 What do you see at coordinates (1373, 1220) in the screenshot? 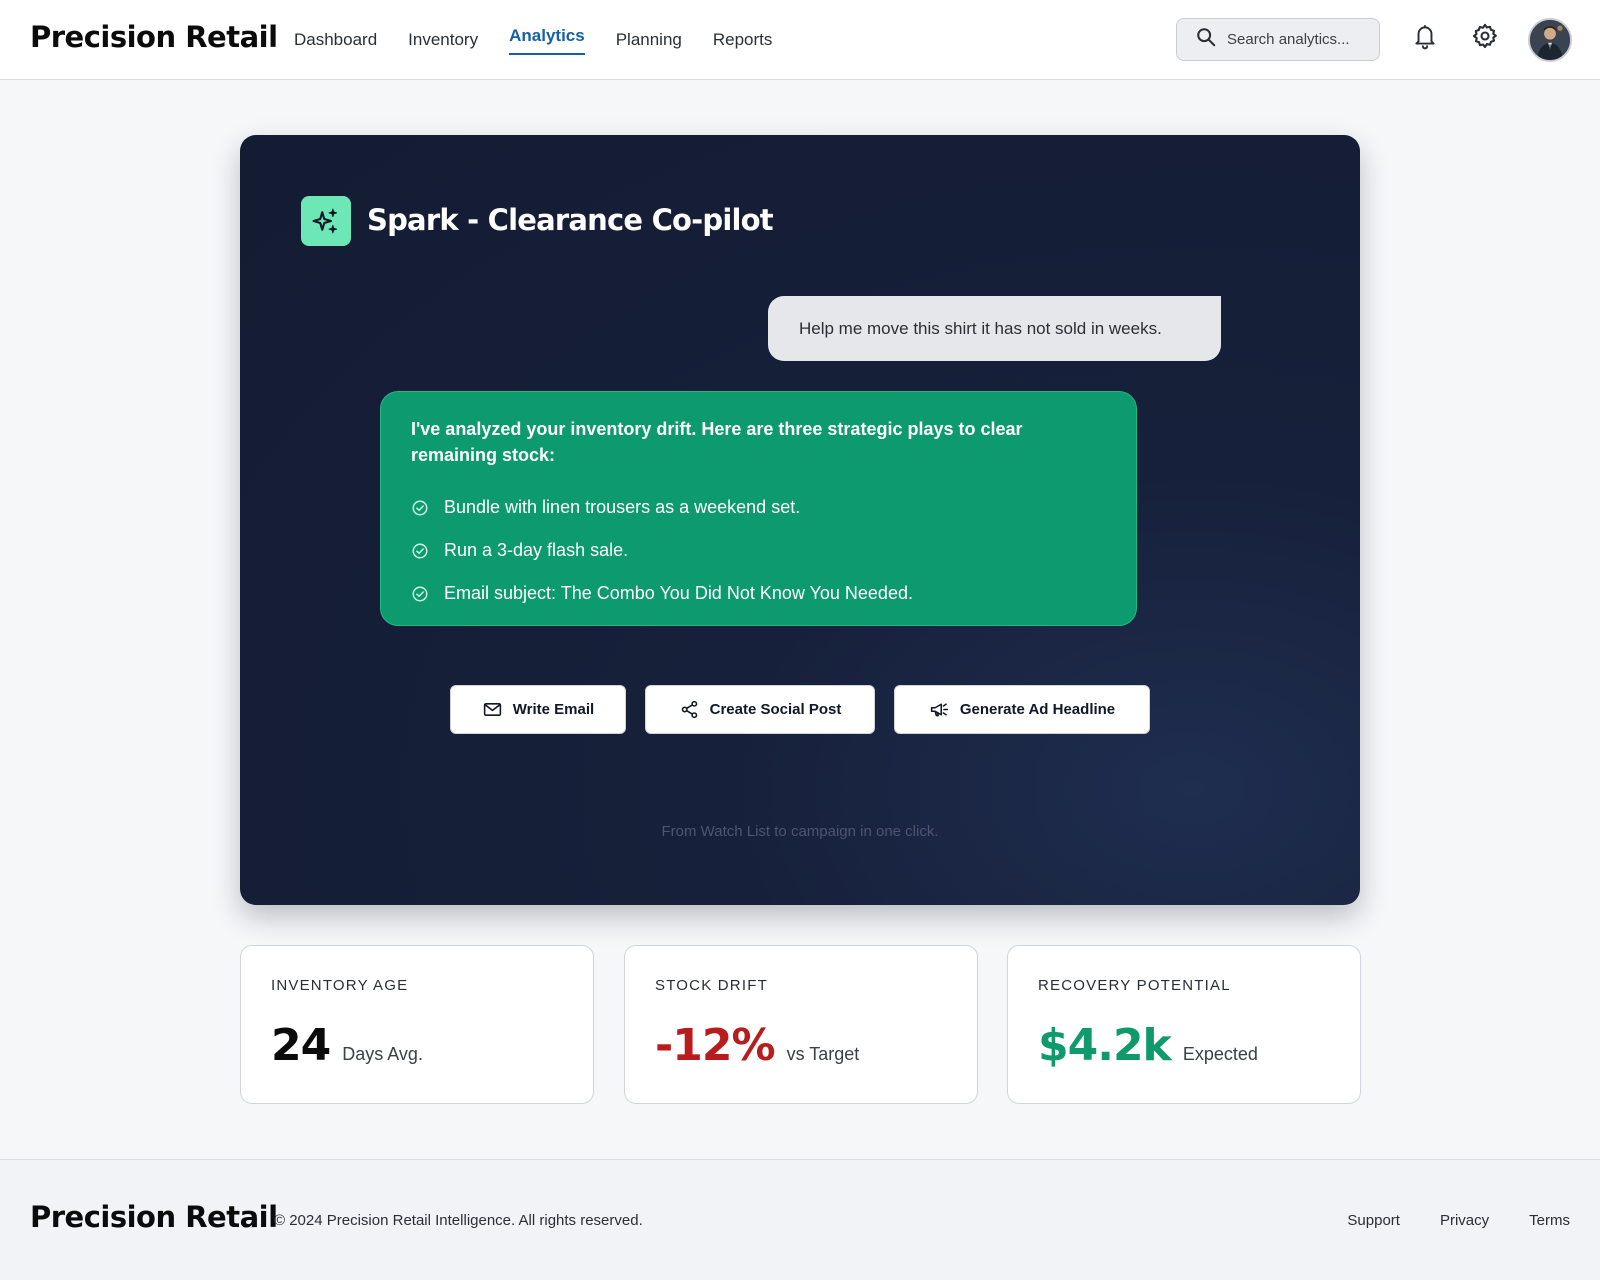
I see `footer-link-support: Support` at bounding box center [1373, 1220].